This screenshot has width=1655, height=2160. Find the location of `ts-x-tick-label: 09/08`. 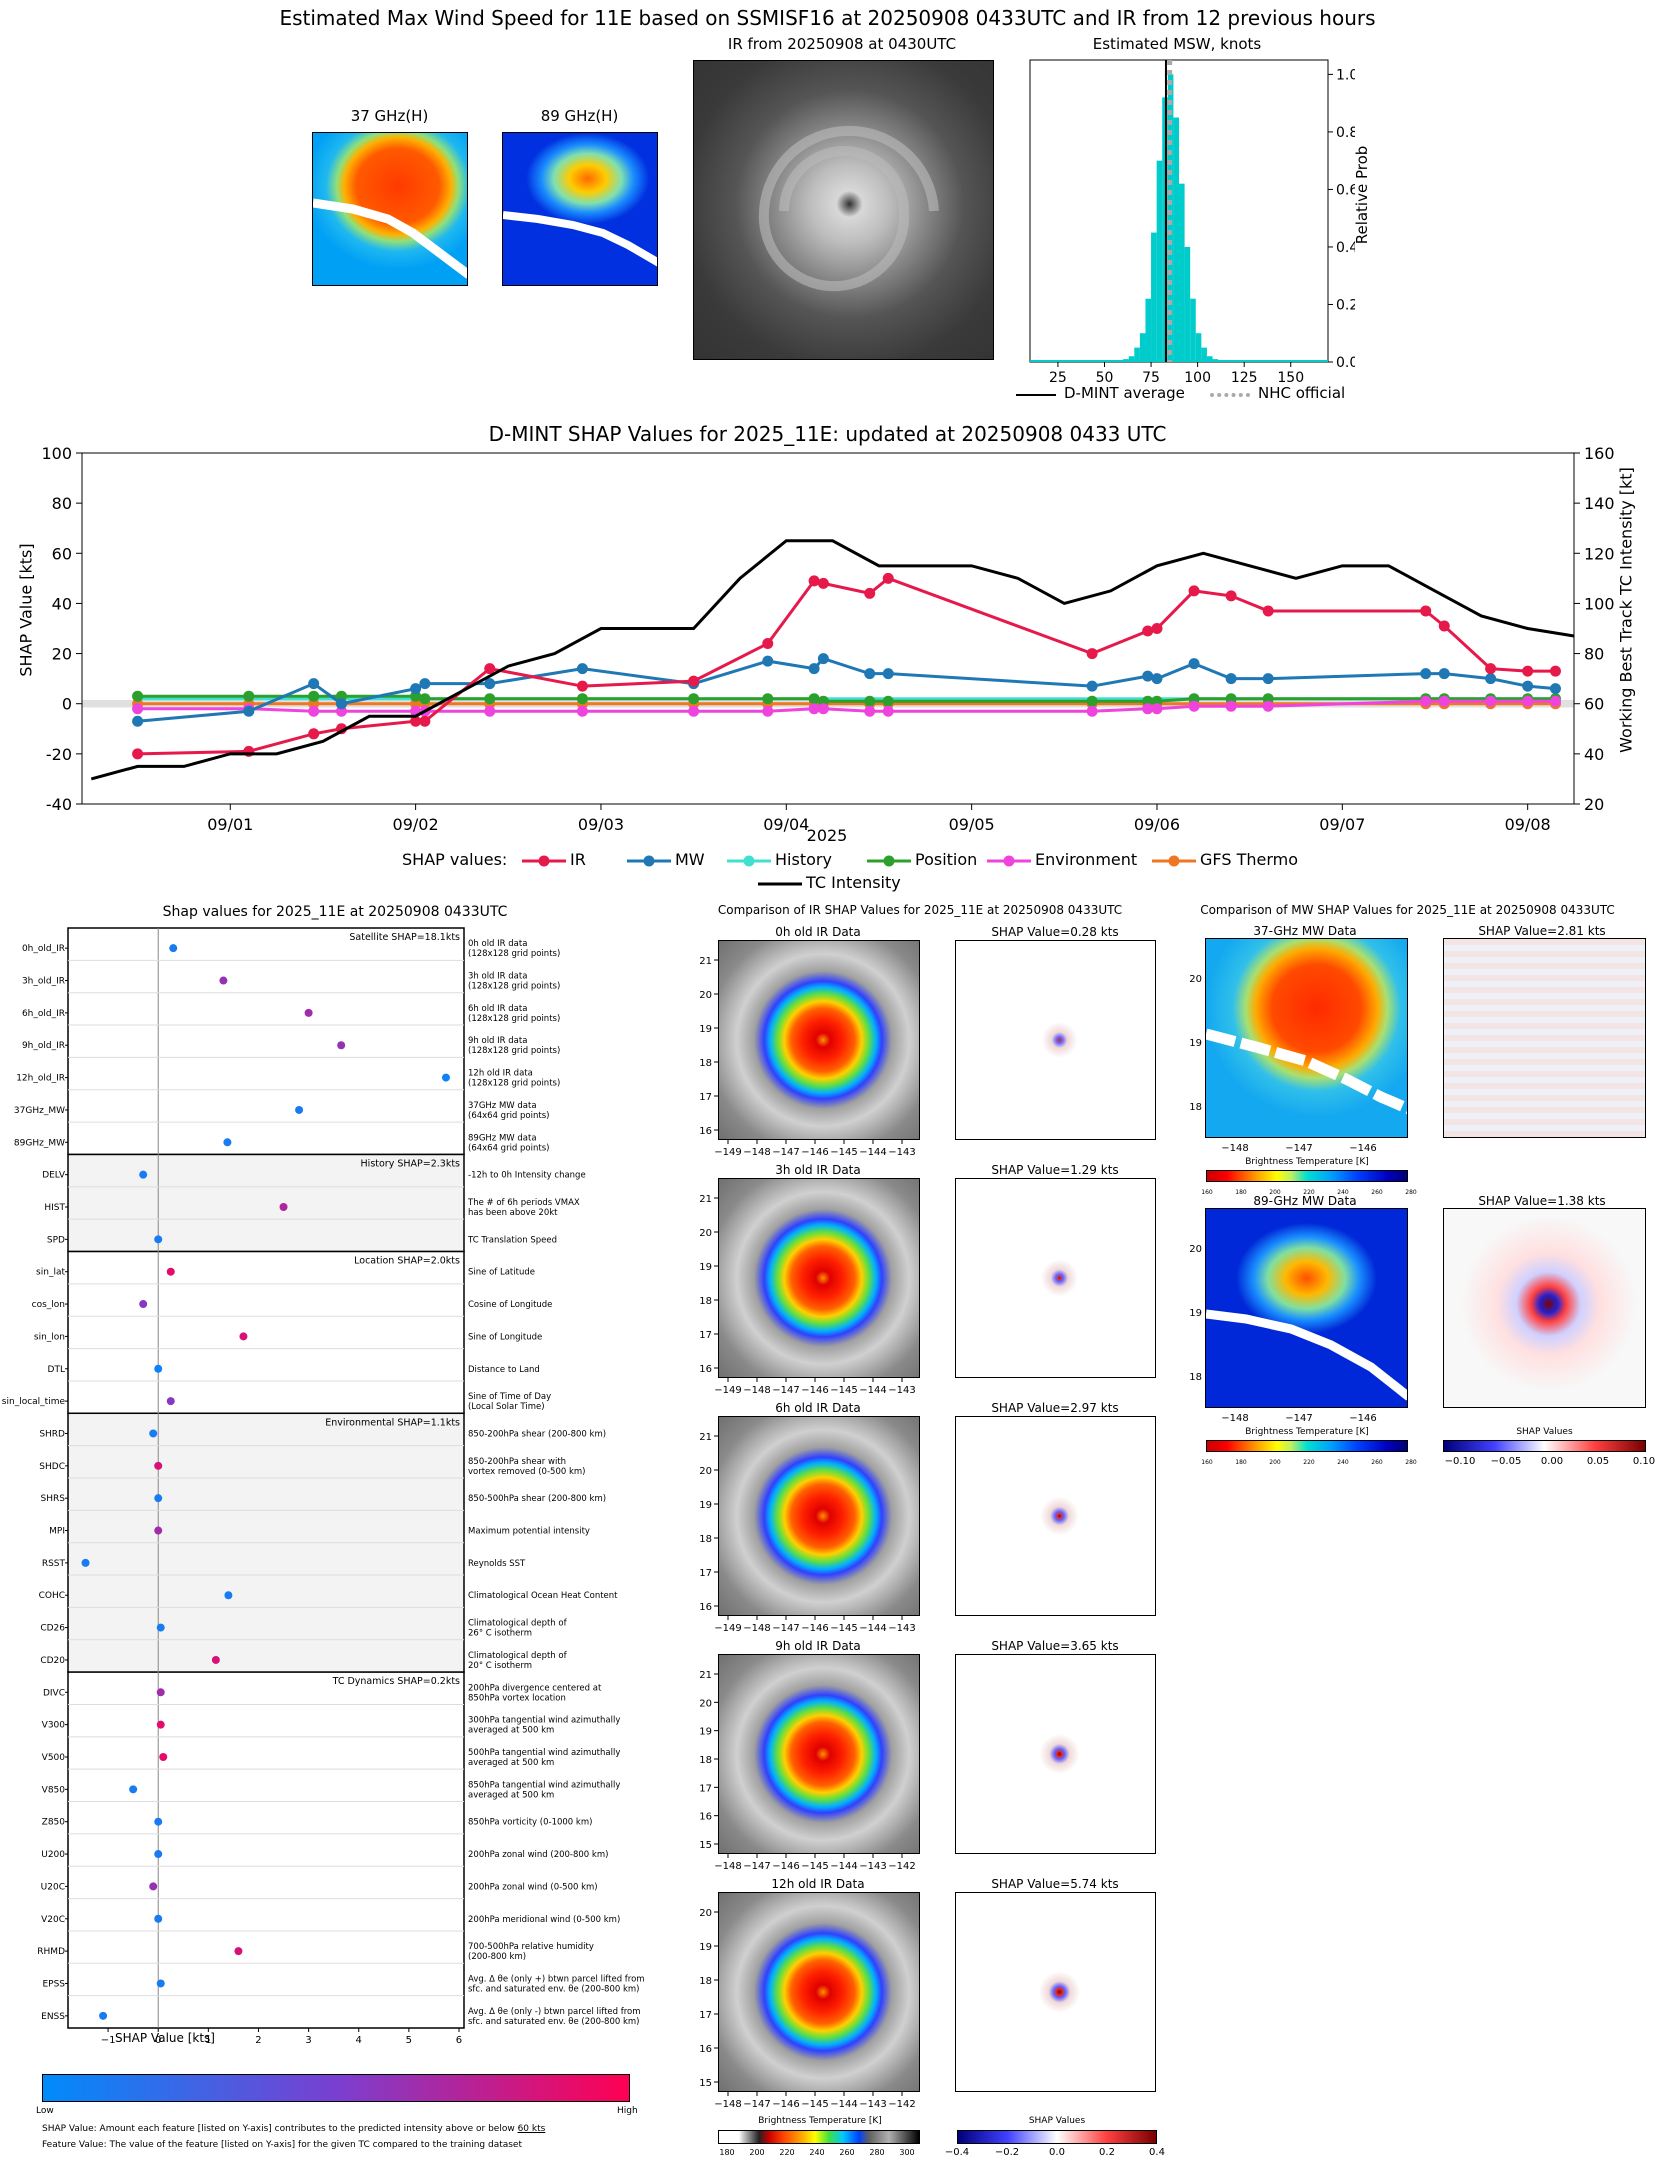

ts-x-tick-label: 09/08 is located at coordinates (1528, 824).